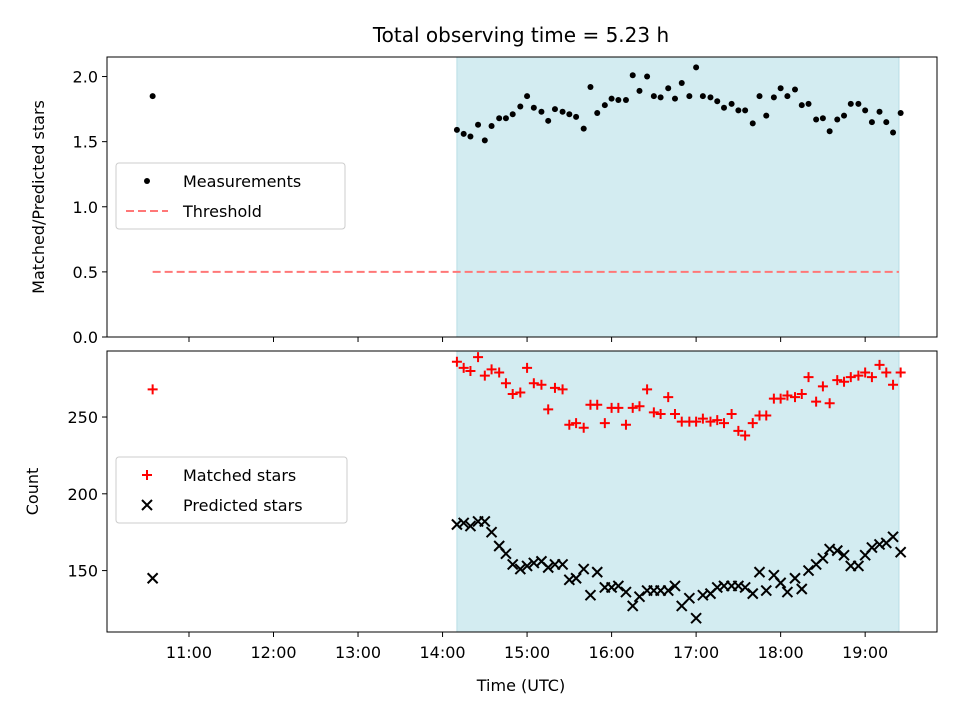  Describe the element at coordinates (85, 207) in the screenshot. I see `y-tick-label: 1.0` at that location.